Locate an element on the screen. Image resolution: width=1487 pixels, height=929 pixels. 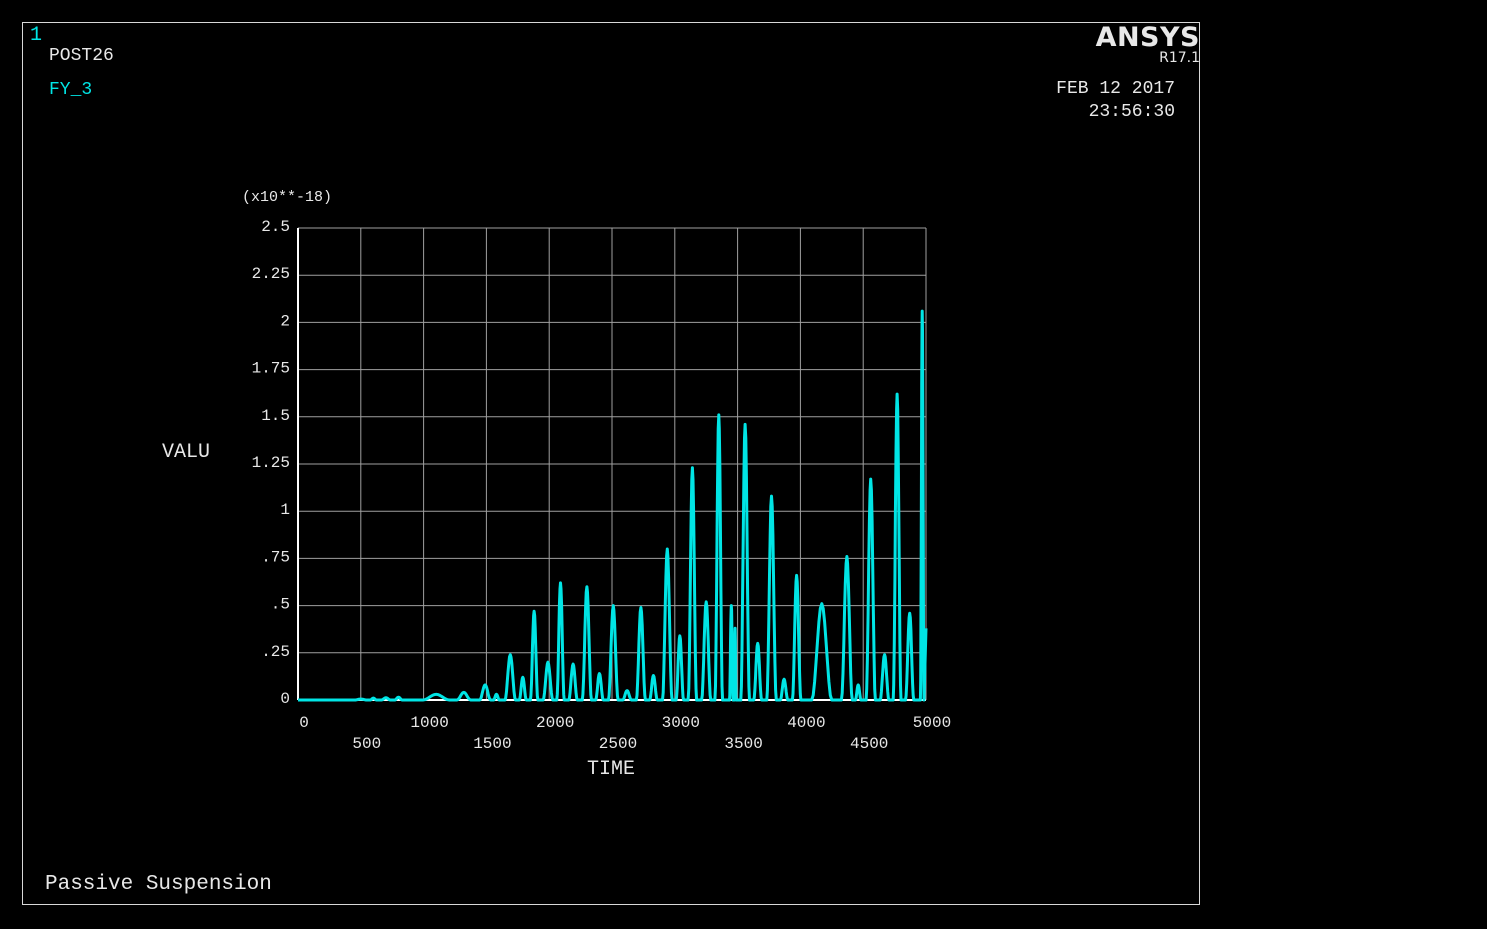
x-tick-label: 0 is located at coordinates (304, 723).